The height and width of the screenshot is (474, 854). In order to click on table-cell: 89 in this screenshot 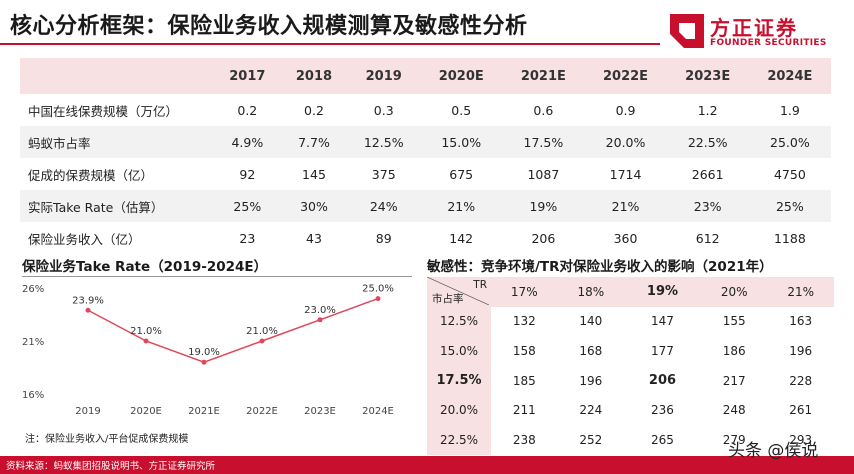, I will do `click(383, 238)`.